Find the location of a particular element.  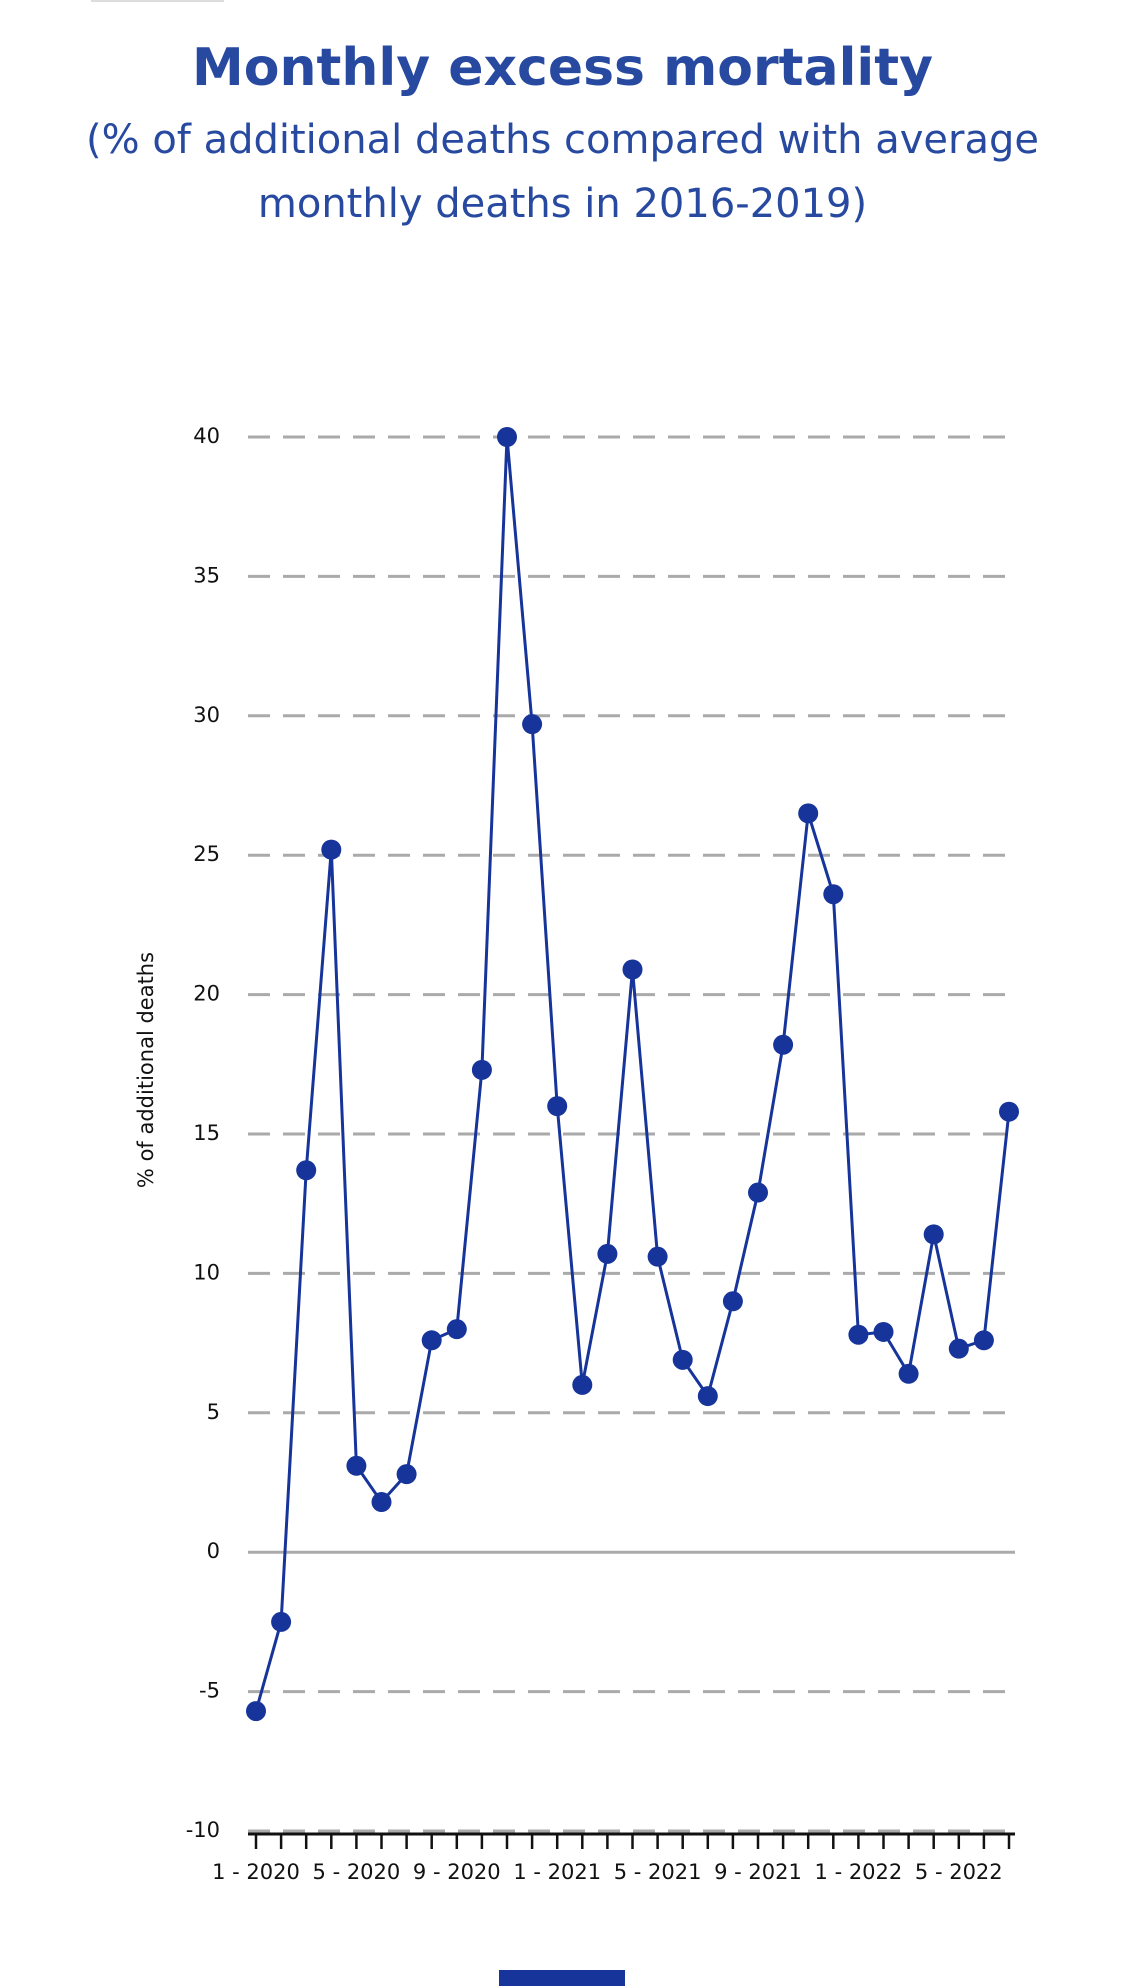

x-tick-label: 1 - 2022 is located at coordinates (859, 1872).